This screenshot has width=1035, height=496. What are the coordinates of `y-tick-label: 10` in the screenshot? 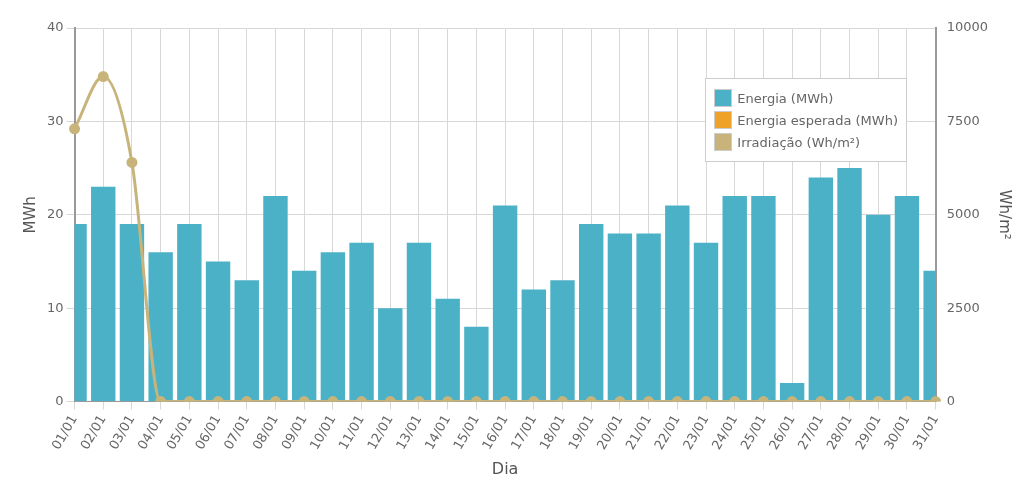 It's located at (55, 307).